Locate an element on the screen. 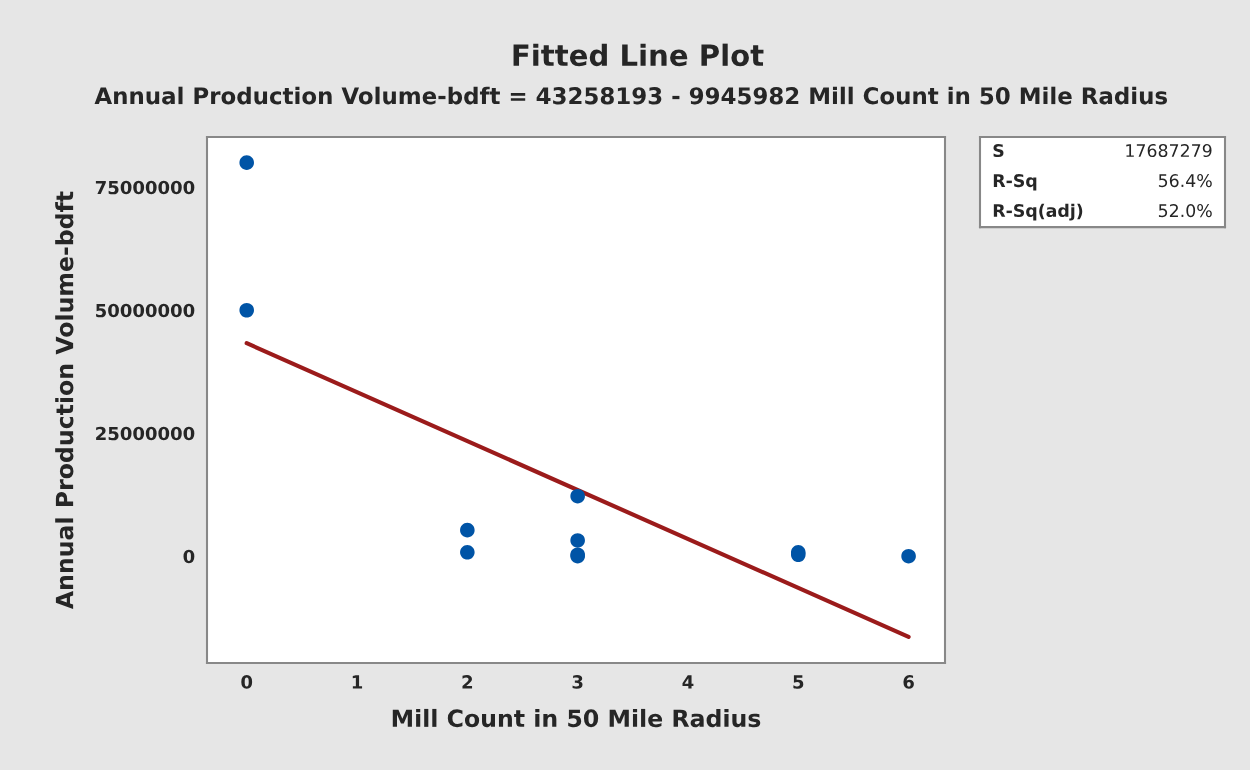  x-tick-label: 4 is located at coordinates (688, 682).